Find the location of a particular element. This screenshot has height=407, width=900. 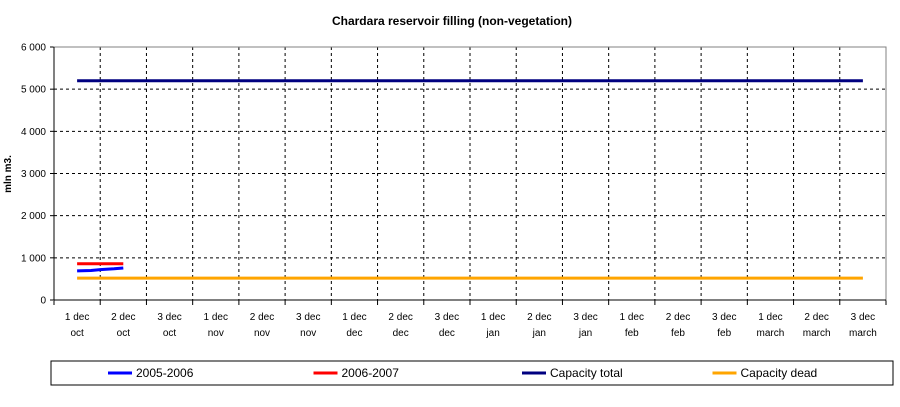

y-tick-label: 0 is located at coordinates (43, 301).